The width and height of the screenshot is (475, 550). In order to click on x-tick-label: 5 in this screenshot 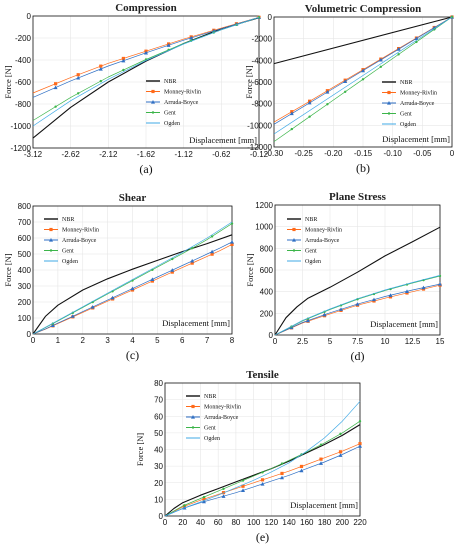, I will do `click(330, 341)`.